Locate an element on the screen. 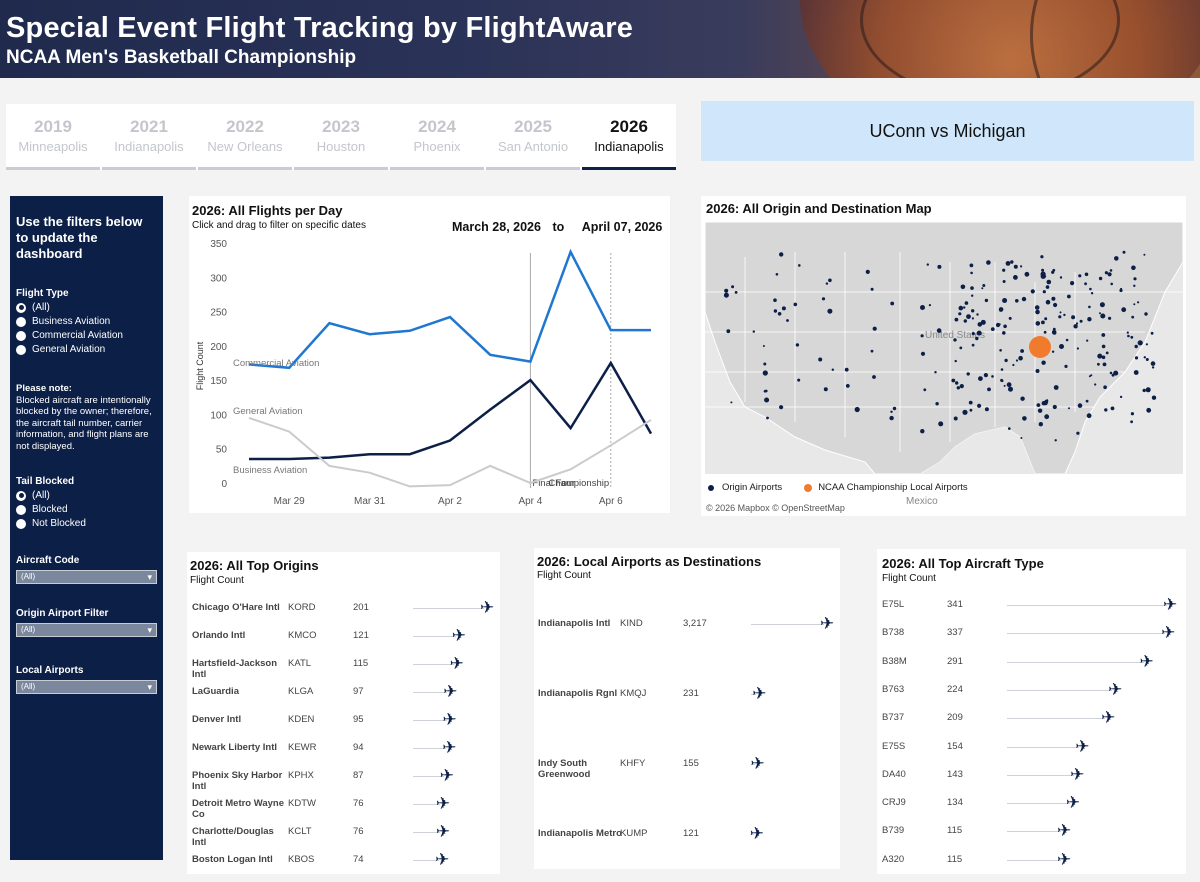  aircraft-row: B38M 291 ✈ is located at coordinates (1031, 662).